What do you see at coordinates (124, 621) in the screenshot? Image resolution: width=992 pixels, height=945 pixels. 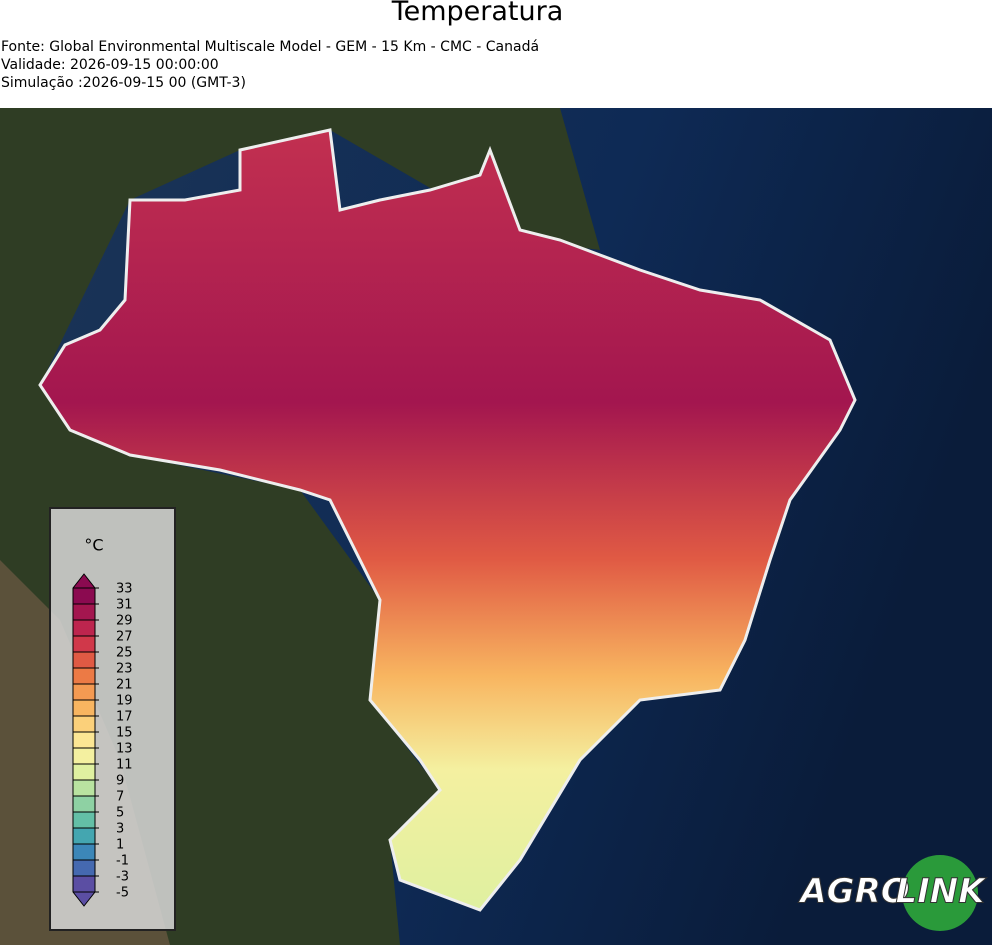 I see `colorbar-label: 29` at bounding box center [124, 621].